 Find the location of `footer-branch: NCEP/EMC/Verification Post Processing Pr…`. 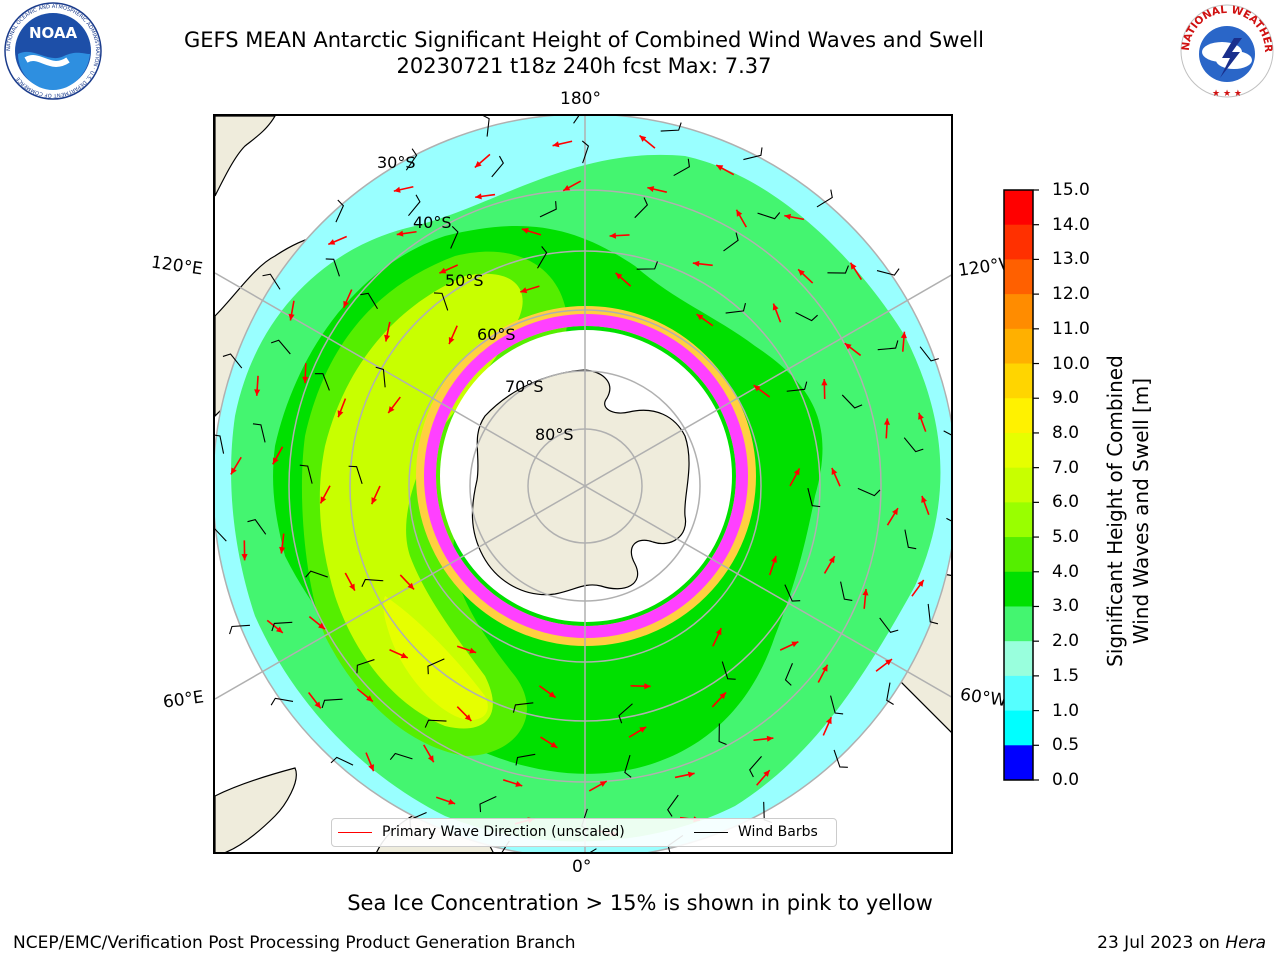

footer-branch: NCEP/EMC/Verification Post Processing Pr… is located at coordinates (294, 943).